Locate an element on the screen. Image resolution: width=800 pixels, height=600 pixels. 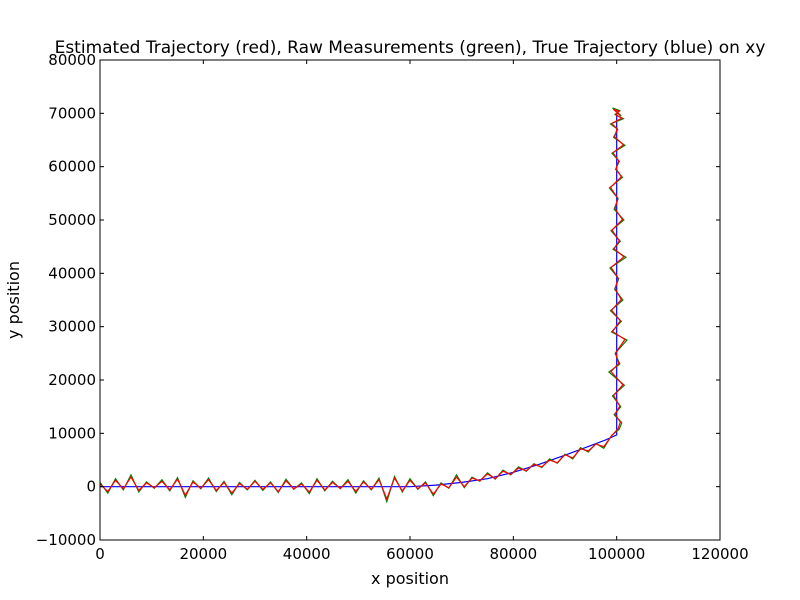
y-tick-label: 10000 is located at coordinates (72, 433).